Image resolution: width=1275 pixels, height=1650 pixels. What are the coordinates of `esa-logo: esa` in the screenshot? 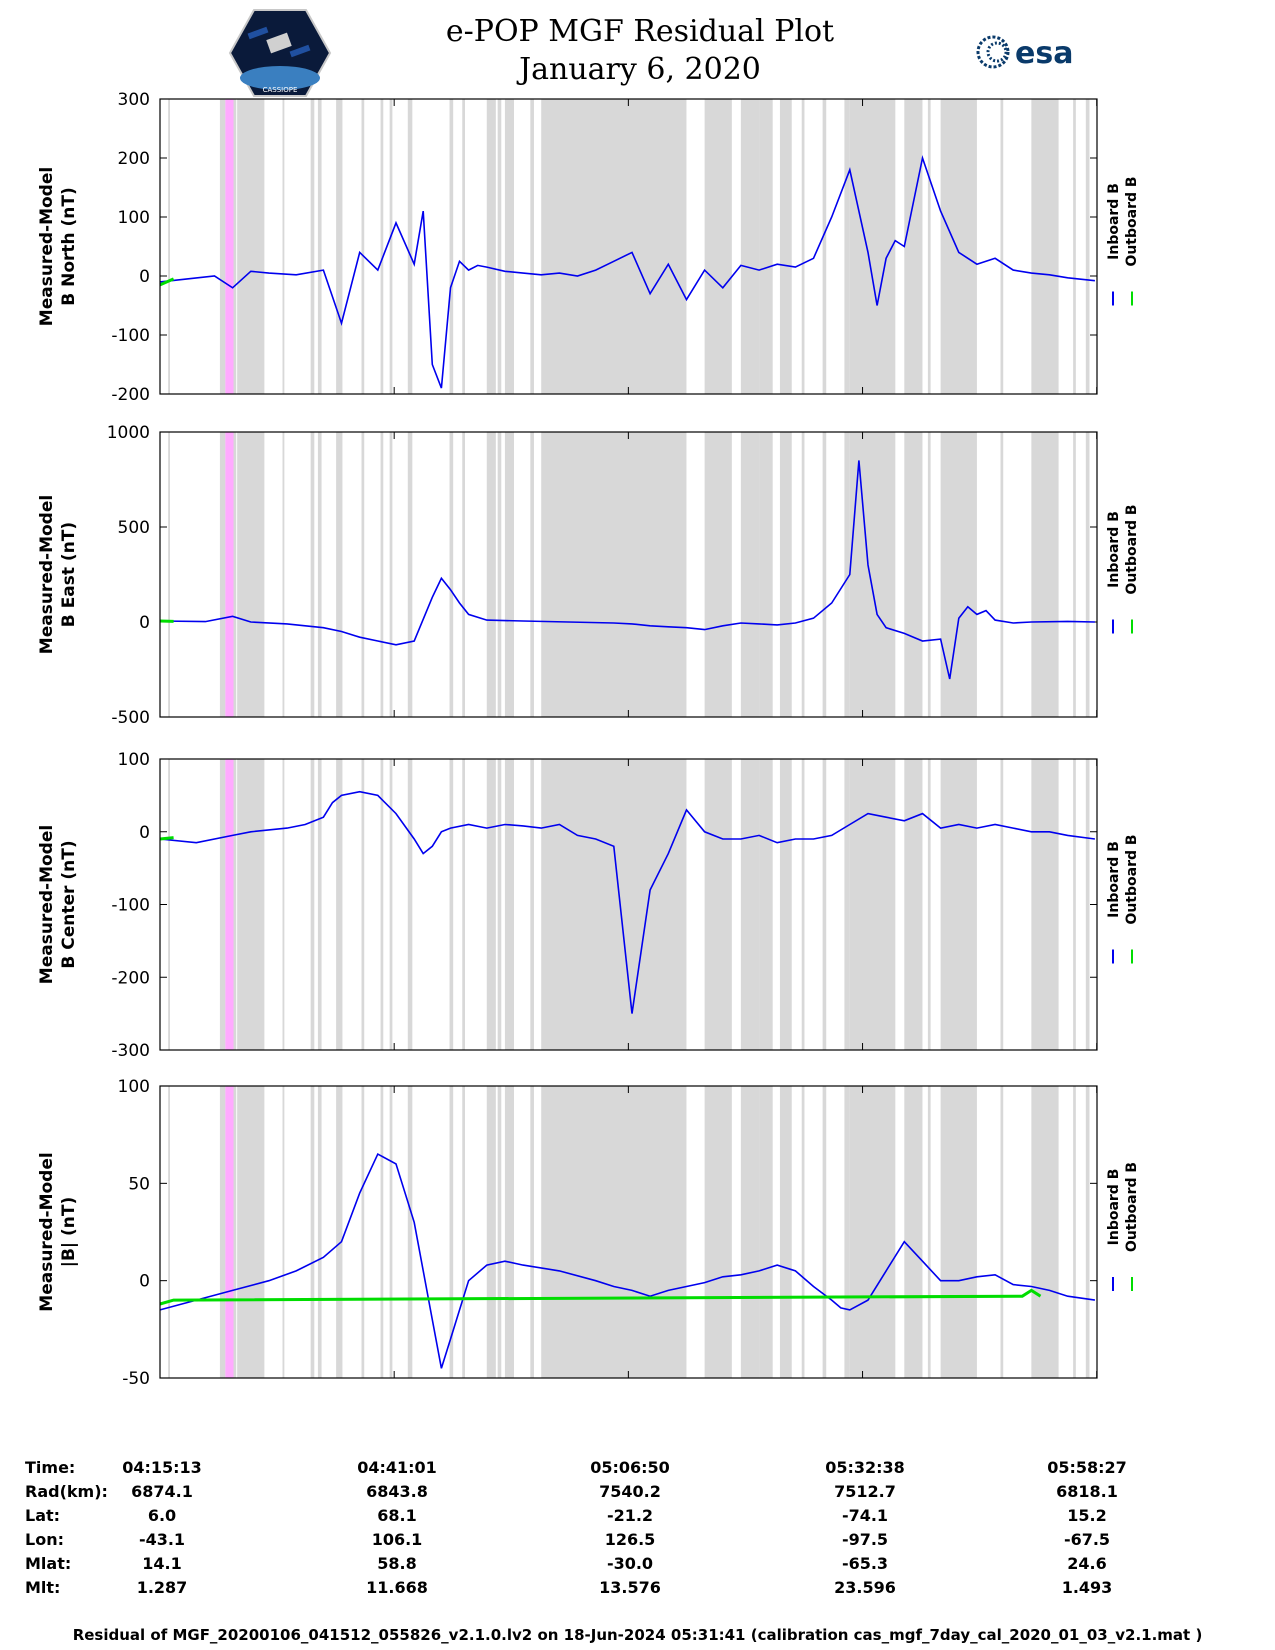 It's located at (1024, 53).